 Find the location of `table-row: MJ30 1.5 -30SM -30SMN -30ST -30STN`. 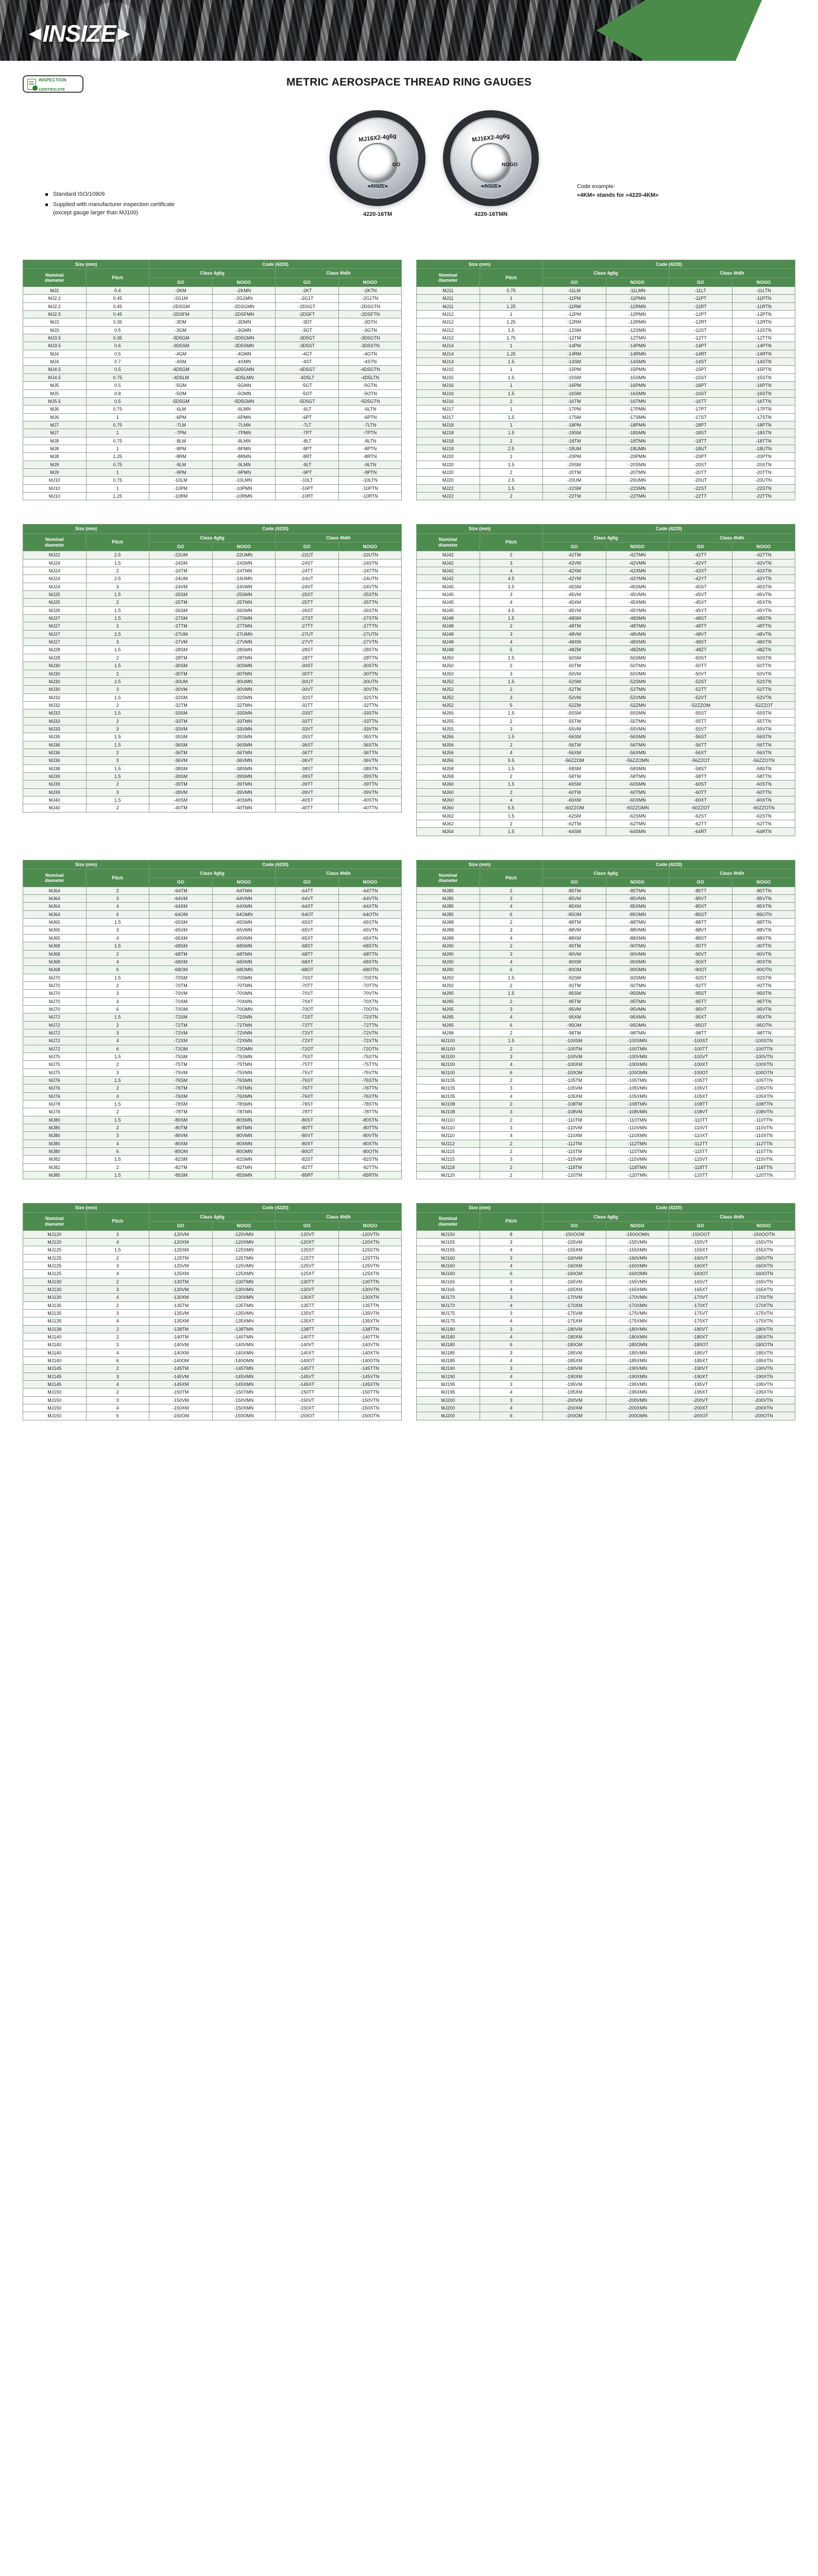

table-row: MJ30 1.5 -30SM -30SMN -30ST -30STN is located at coordinates (212, 666).